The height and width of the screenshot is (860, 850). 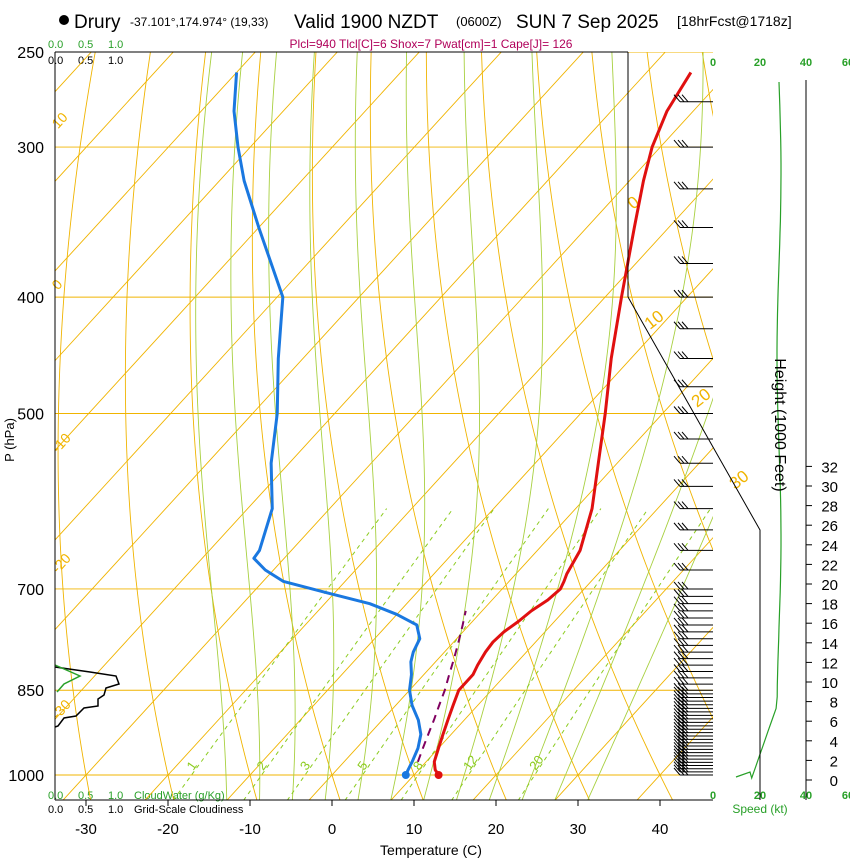 I want to click on x-tick-label: -30, so click(x=86, y=829).